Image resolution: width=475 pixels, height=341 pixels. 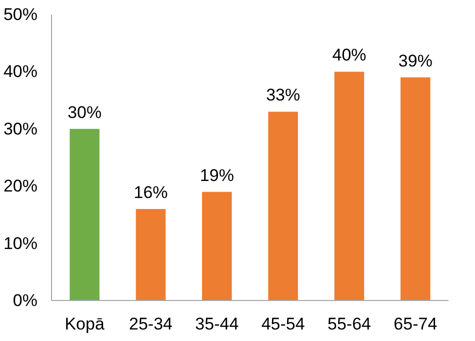 I want to click on data-label: 40%, so click(x=349, y=55).